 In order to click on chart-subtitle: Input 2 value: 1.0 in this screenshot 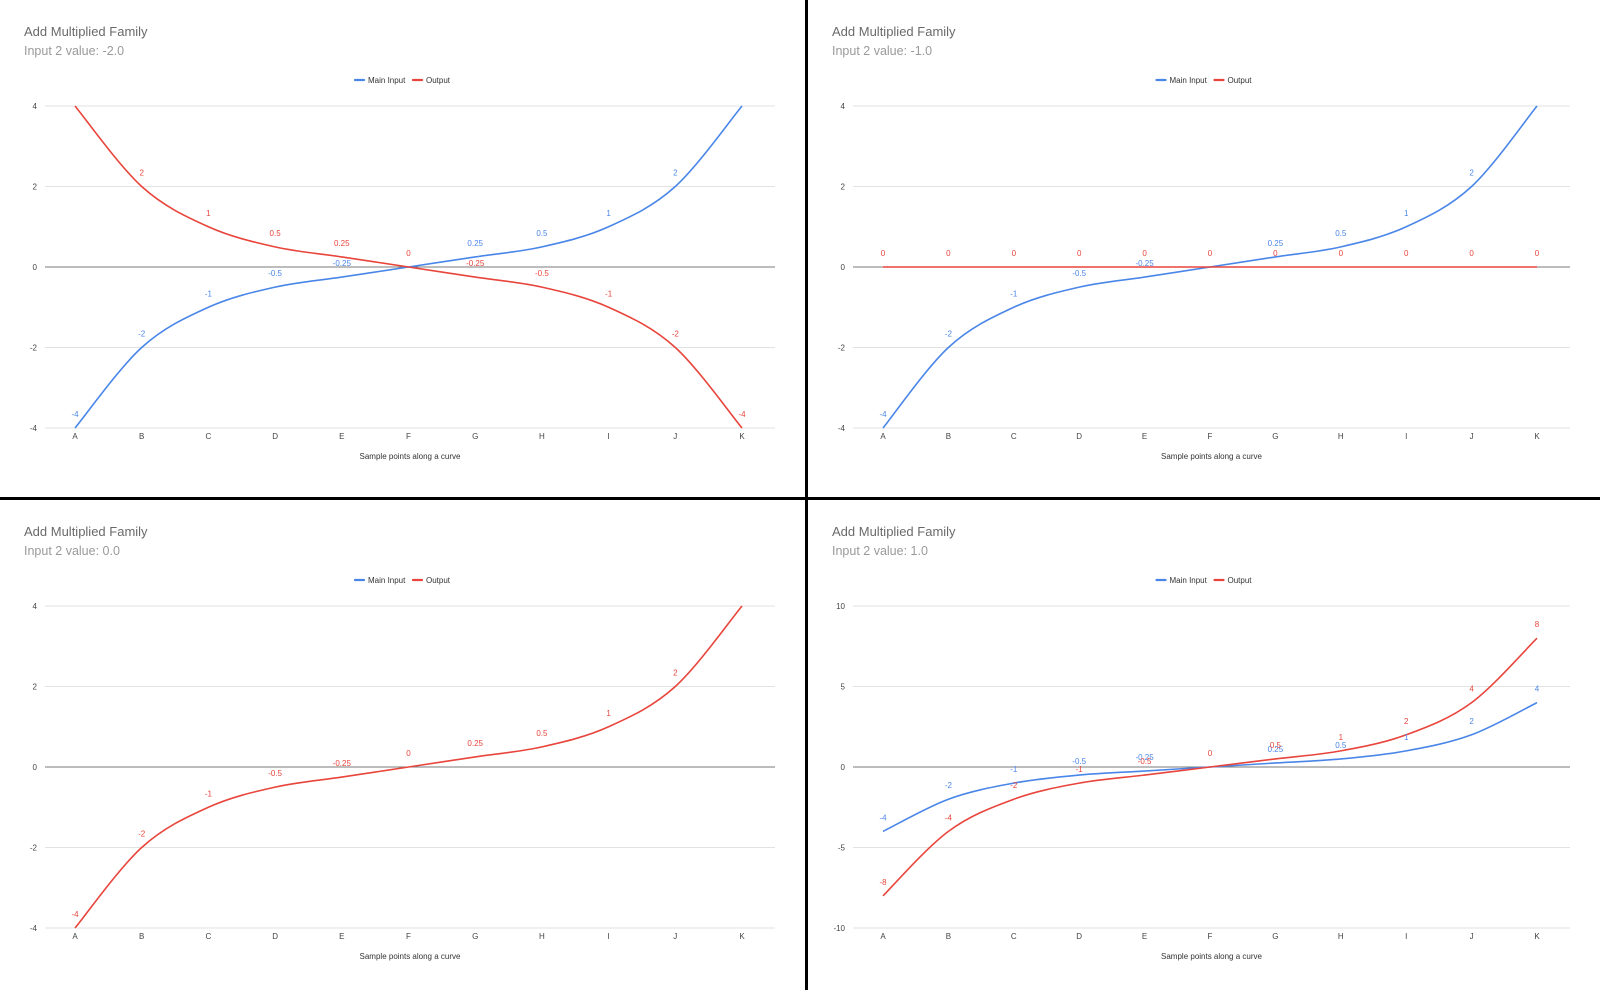, I will do `click(880, 551)`.